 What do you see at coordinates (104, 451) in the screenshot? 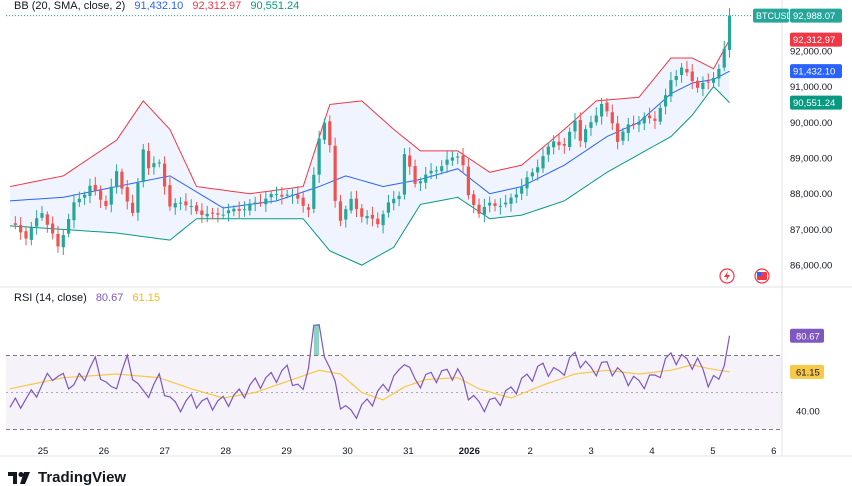
I see `time-axis-tick: 26` at bounding box center [104, 451].